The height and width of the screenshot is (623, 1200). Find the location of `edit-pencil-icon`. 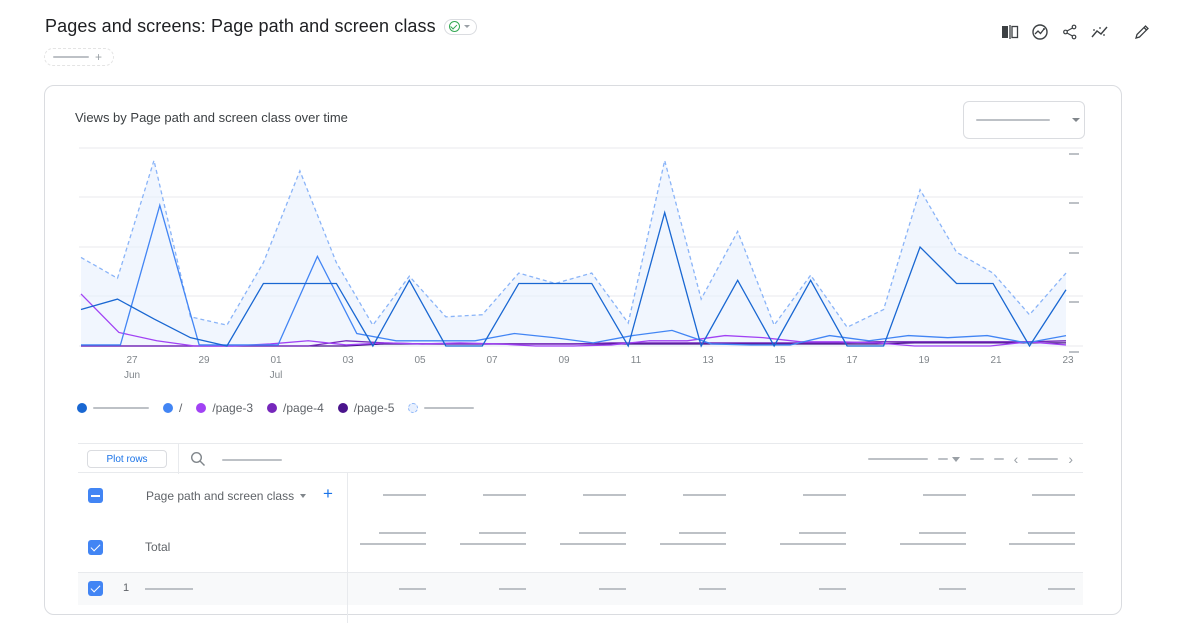

edit-pencil-icon is located at coordinates (1142, 32).